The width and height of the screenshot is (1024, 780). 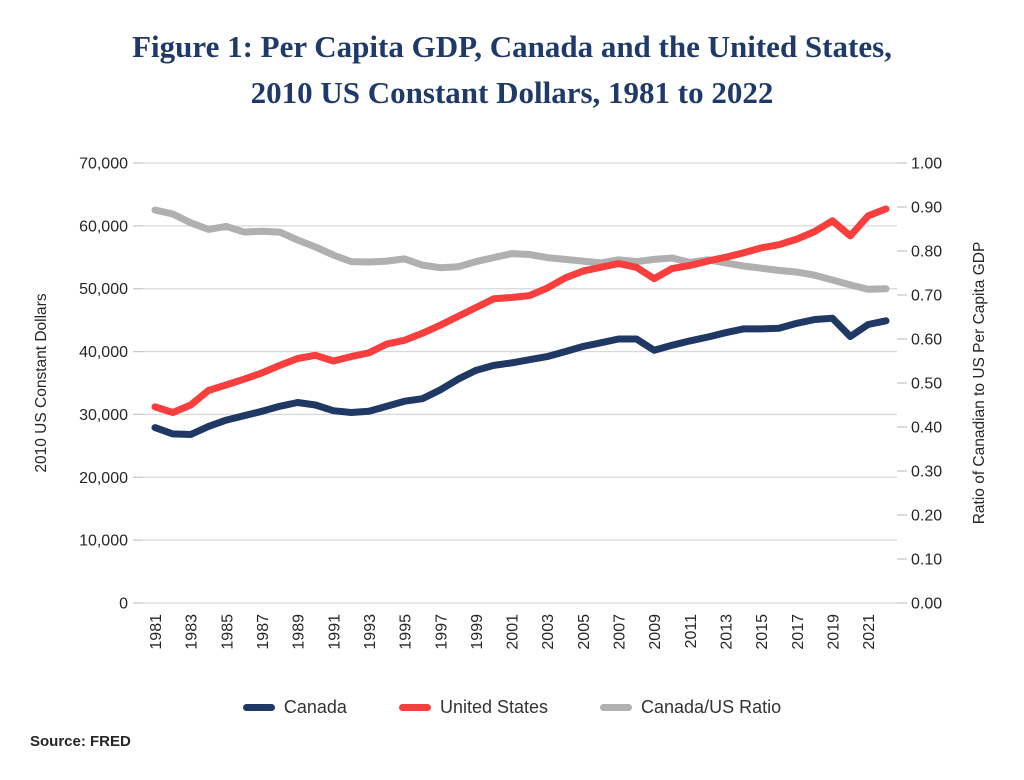 What do you see at coordinates (926, 516) in the screenshot?
I see `y-axis-right-tick-label: 0.20` at bounding box center [926, 516].